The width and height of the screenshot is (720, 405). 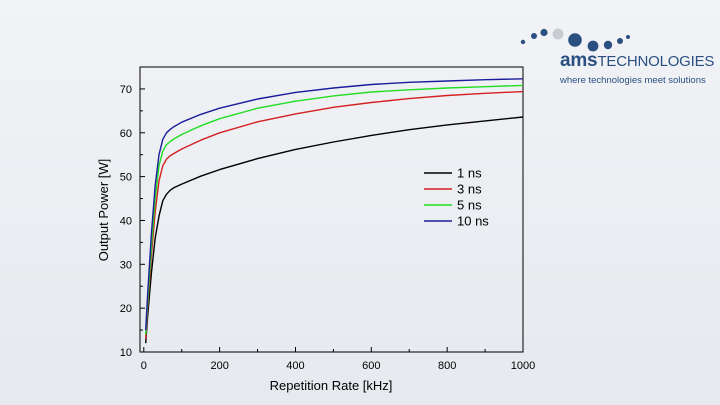 What do you see at coordinates (523, 366) in the screenshot?
I see `x-tick-label: 1000` at bounding box center [523, 366].